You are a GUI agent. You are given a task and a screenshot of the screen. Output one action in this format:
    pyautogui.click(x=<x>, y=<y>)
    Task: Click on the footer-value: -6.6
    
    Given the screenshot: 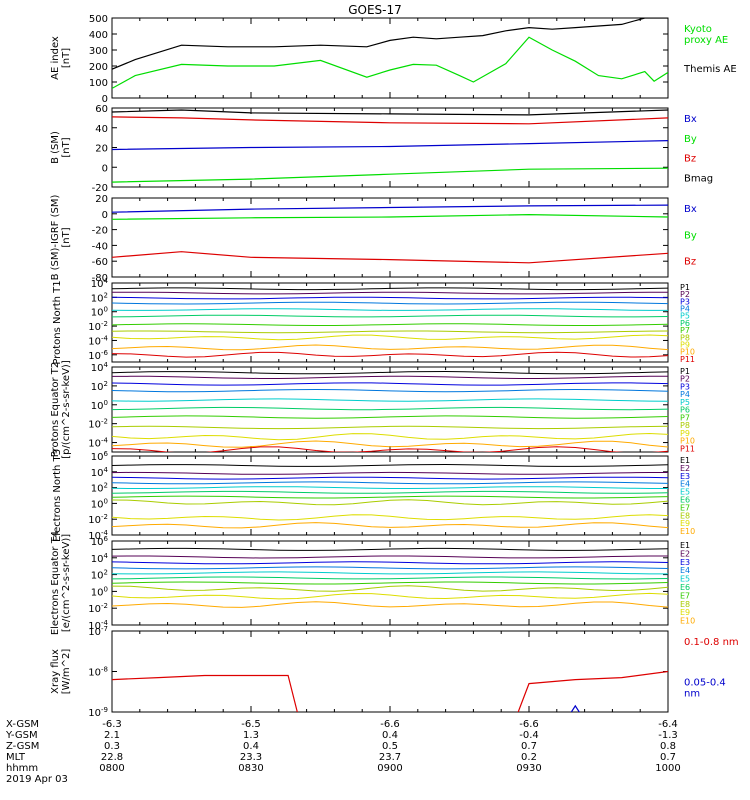 What is the action you would take?
    pyautogui.click(x=529, y=724)
    